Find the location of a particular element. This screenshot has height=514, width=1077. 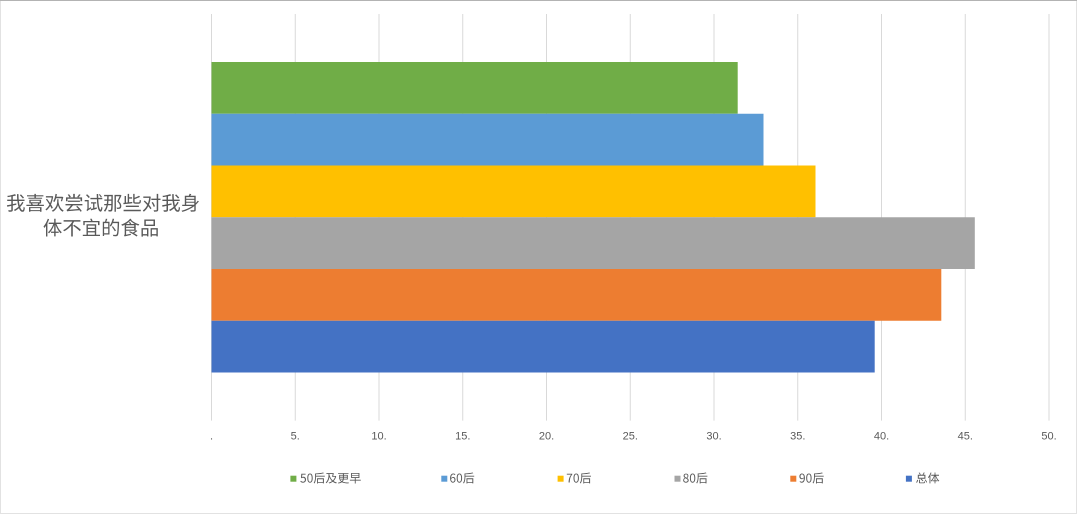

svg-text: 50. is located at coordinates (1048, 437).